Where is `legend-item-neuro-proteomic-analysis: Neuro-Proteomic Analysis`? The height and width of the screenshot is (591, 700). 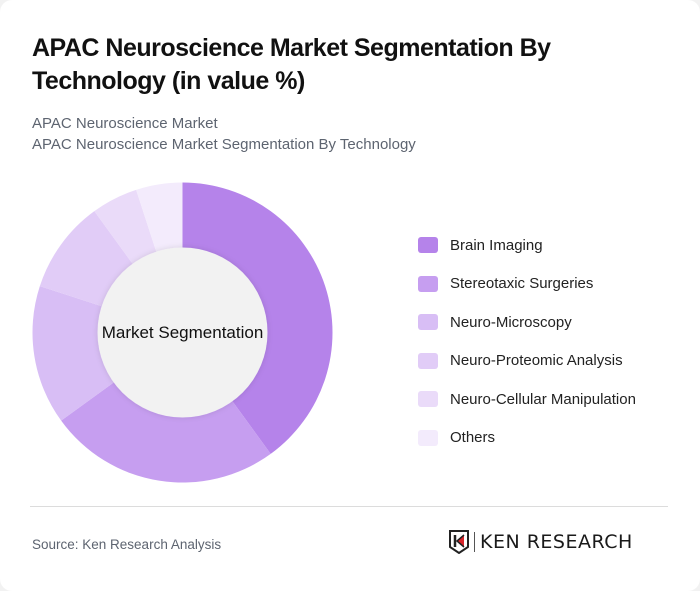 legend-item-neuro-proteomic-analysis: Neuro-Proteomic Analysis is located at coordinates (527, 361).